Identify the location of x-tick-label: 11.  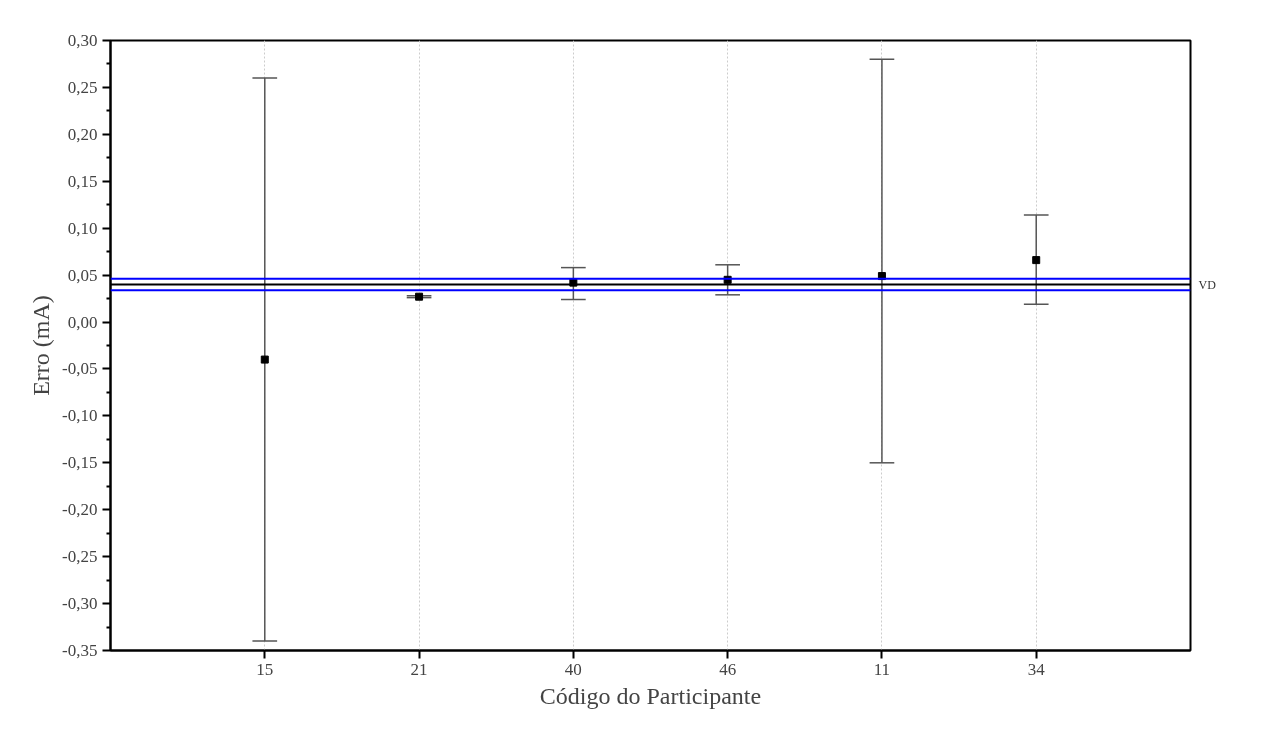
(882, 669).